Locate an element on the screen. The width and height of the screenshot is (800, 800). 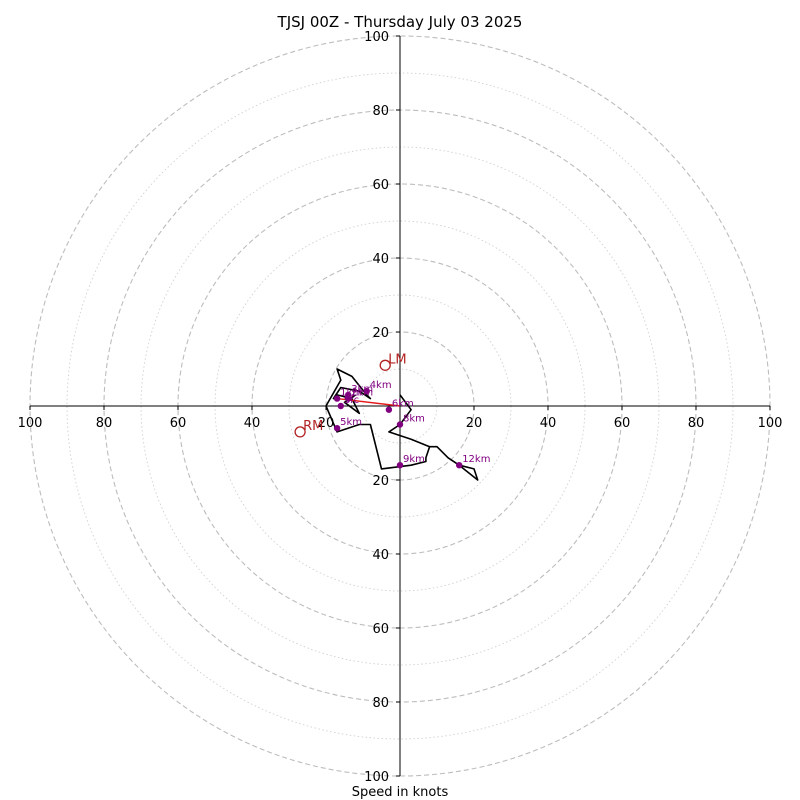
hodograph-line is located at coordinates (402, 424).